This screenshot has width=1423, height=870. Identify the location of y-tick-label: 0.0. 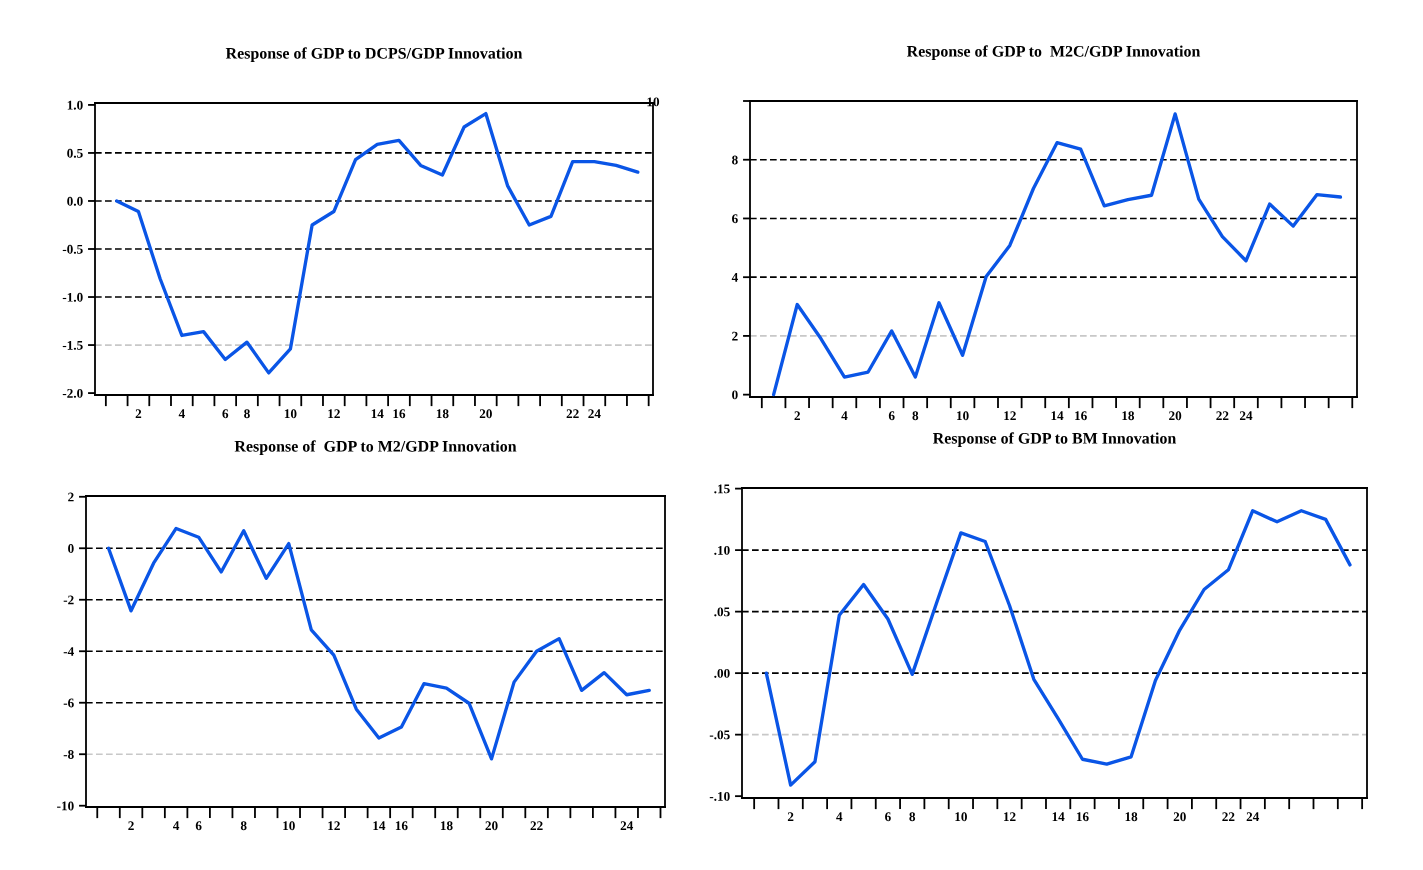
(75, 201).